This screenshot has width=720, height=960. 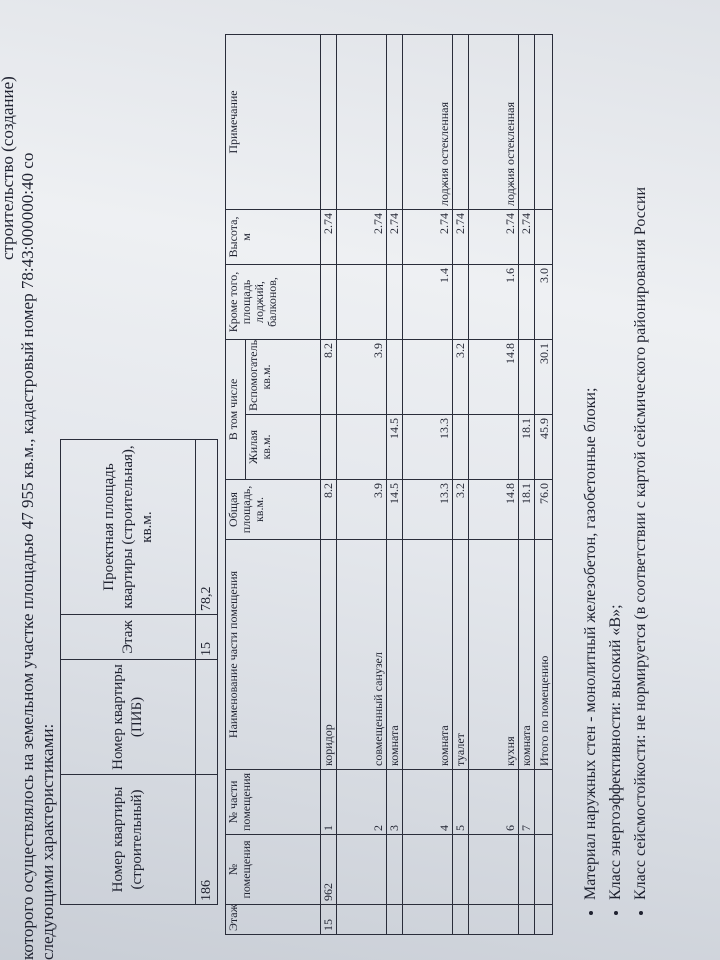 What do you see at coordinates (427, 122) in the screenshot?
I see `cell: лоджия остекленная` at bounding box center [427, 122].